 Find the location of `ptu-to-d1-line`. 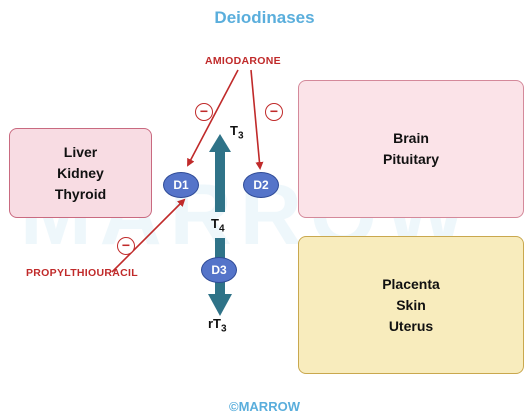

ptu-to-d1-line is located at coordinates (148, 235).